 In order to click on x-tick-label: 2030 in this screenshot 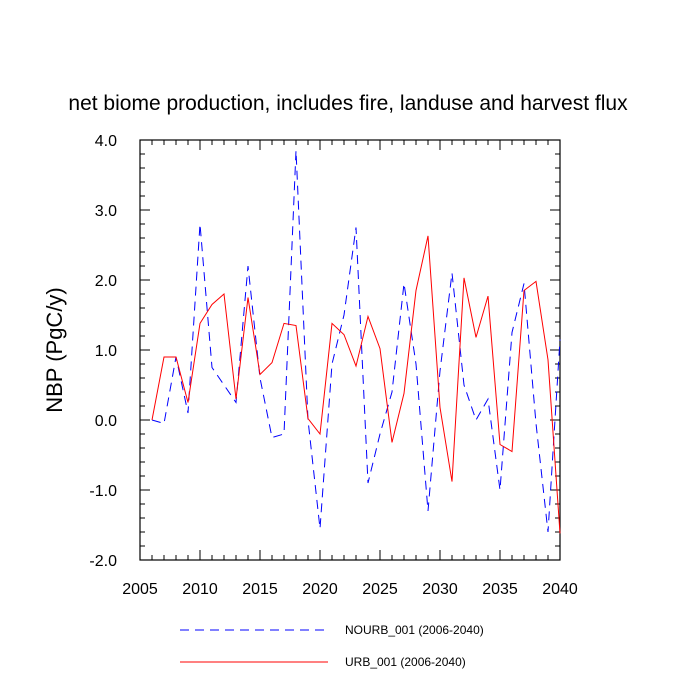, I will do `click(440, 589)`.